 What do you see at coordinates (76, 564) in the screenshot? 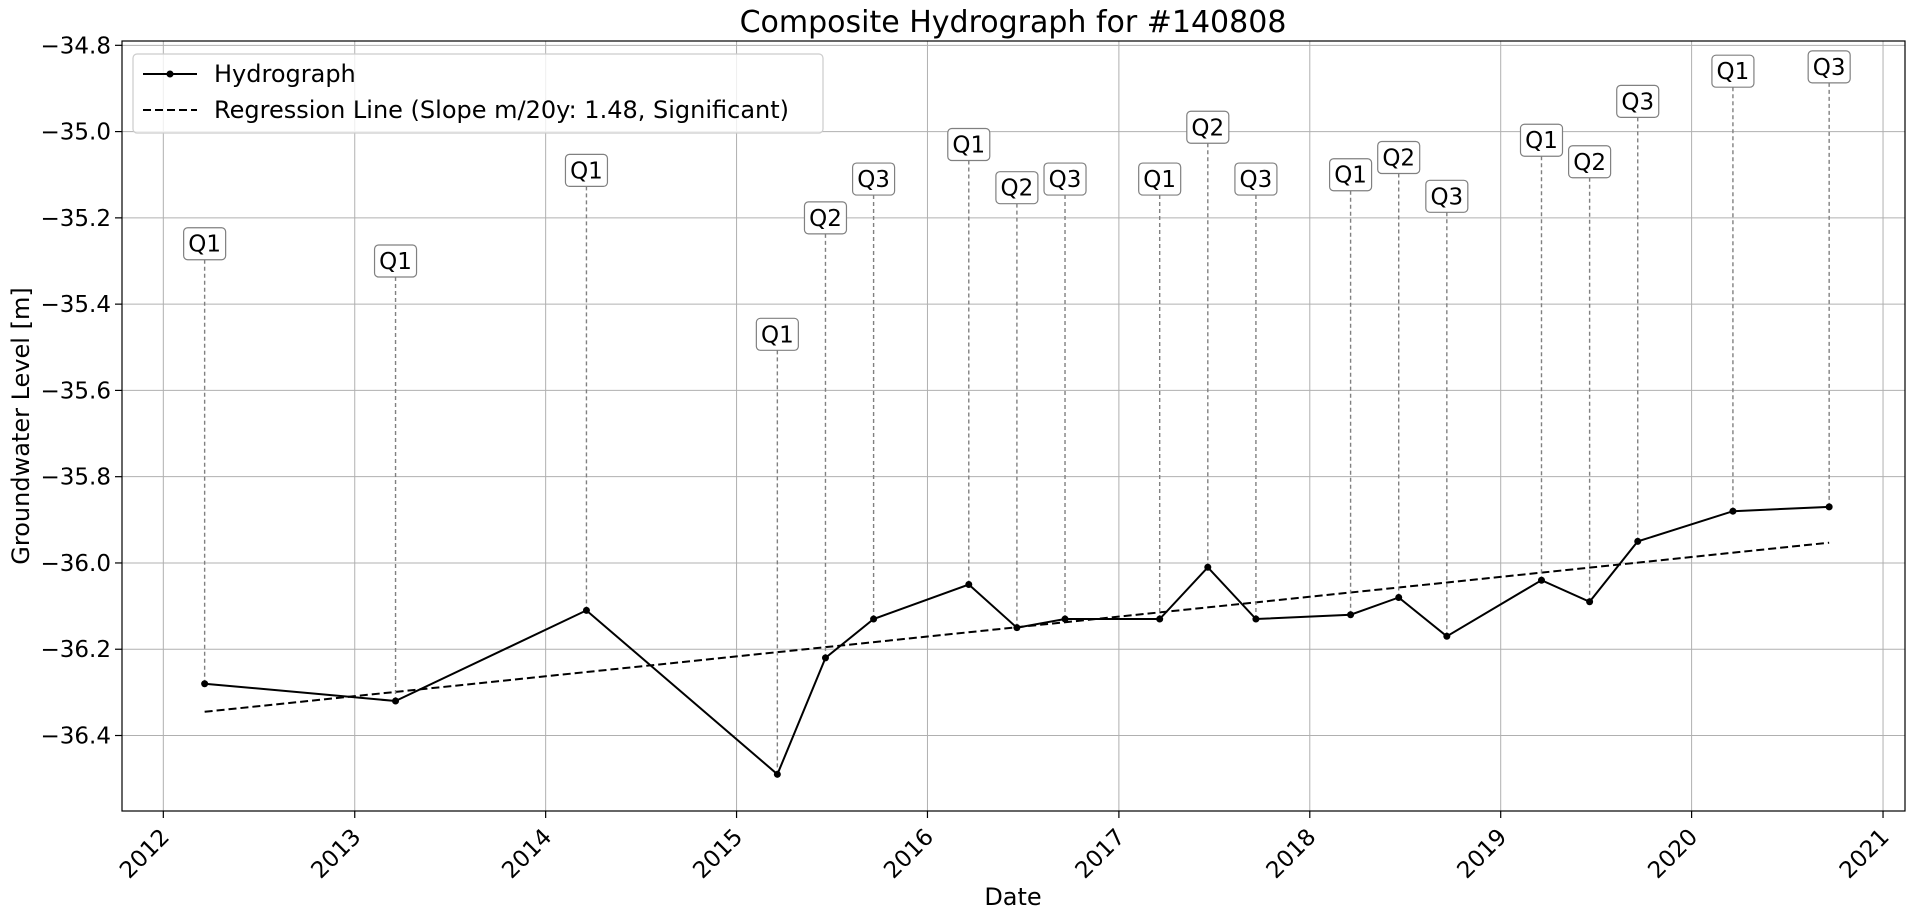
I see `y-tick-label: −36.0` at bounding box center [76, 564].